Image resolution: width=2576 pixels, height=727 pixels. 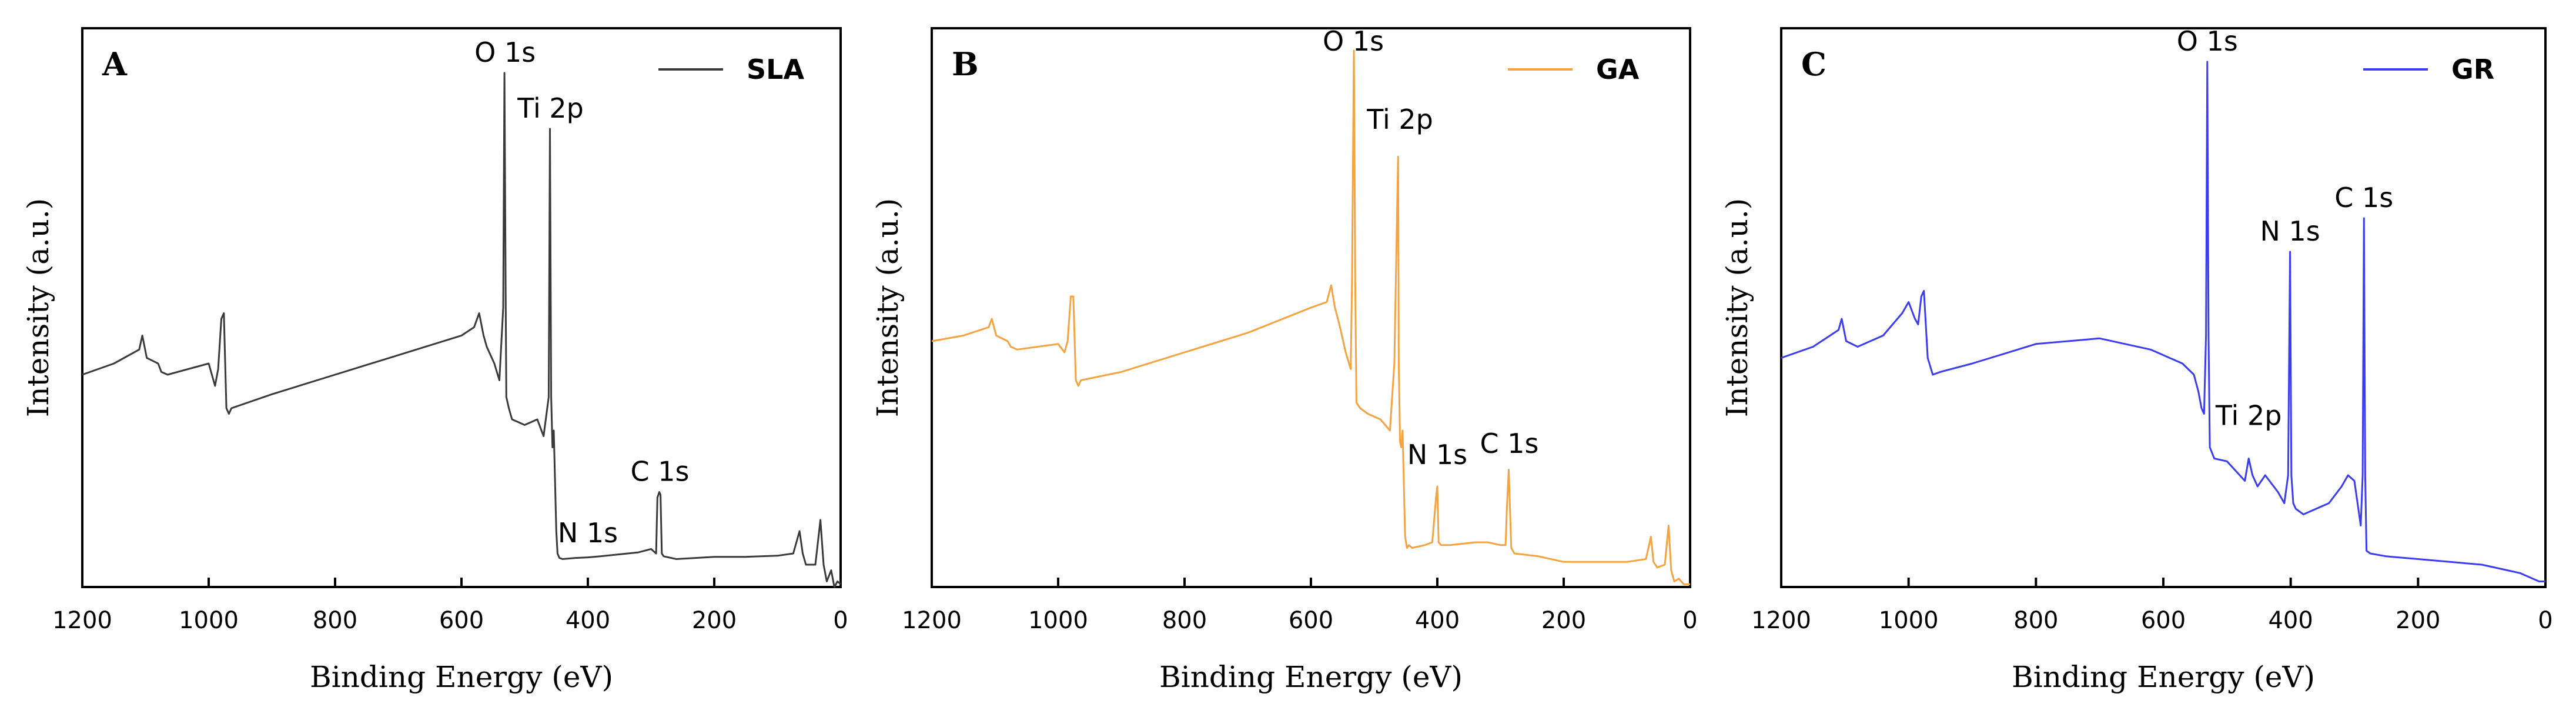 I want to click on legend-label-gr: GR, so click(x=2472, y=69).